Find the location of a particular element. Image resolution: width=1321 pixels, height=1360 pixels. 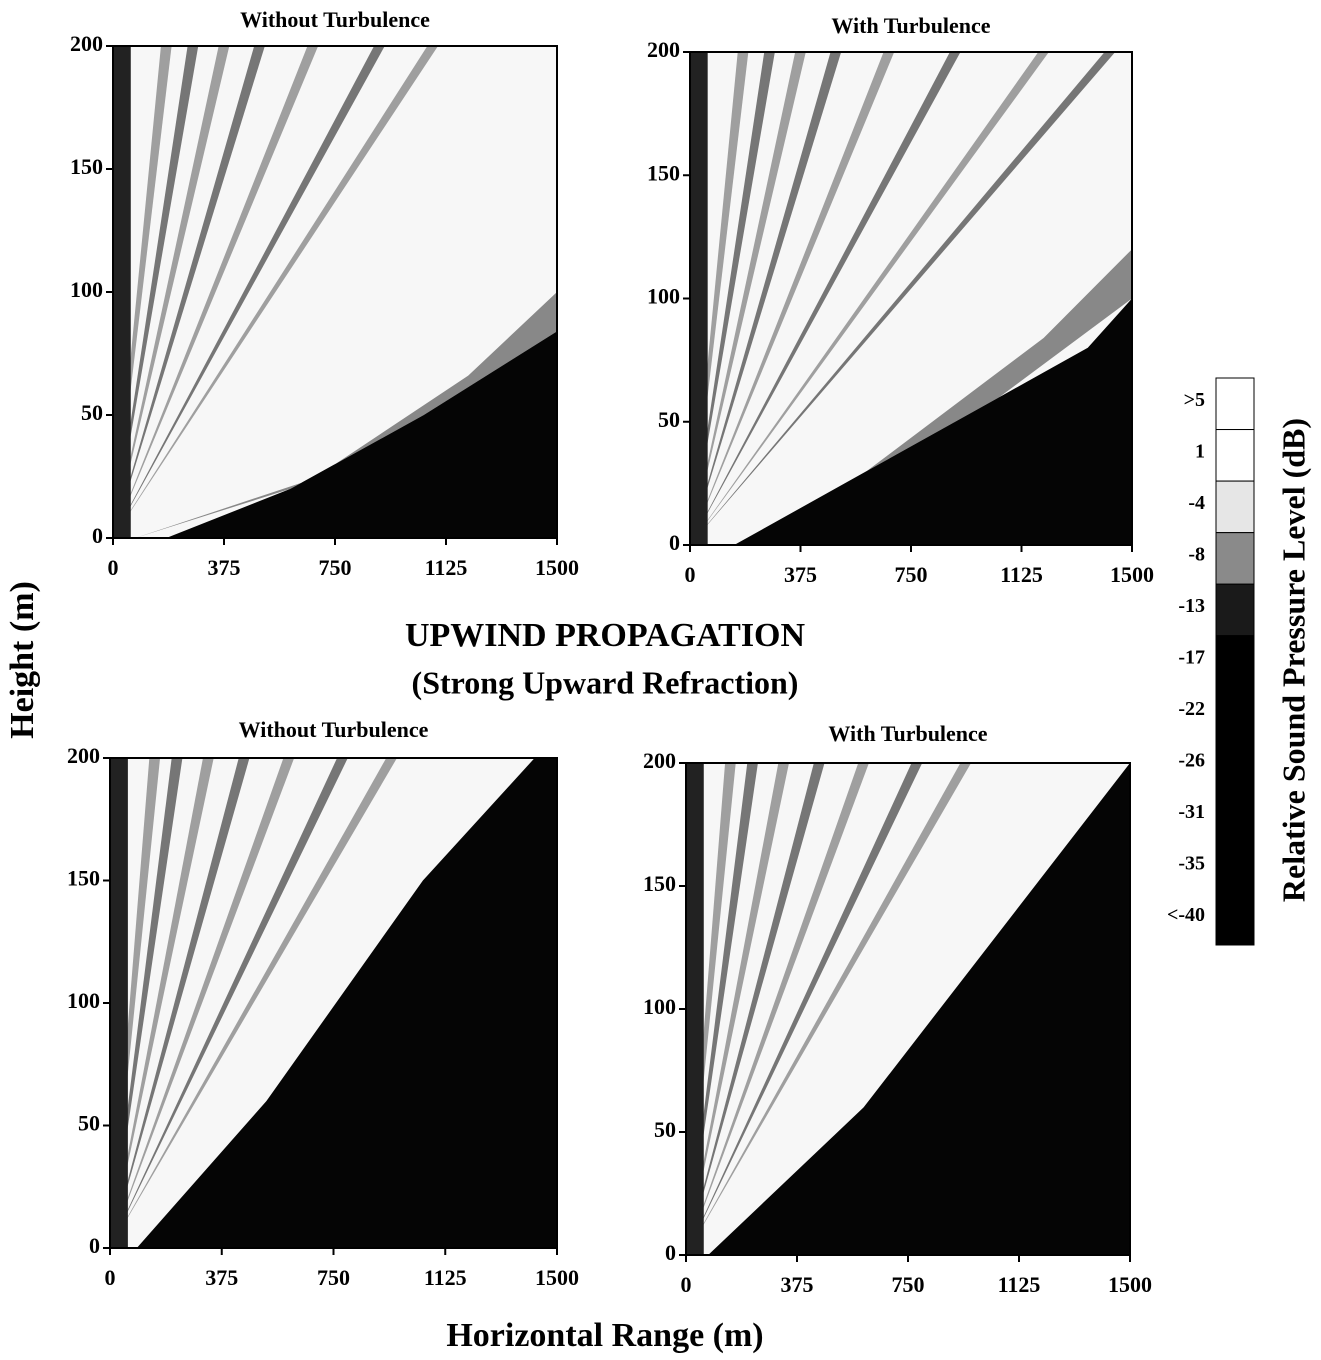

colorbar-label: -17 is located at coordinates (1191, 658).